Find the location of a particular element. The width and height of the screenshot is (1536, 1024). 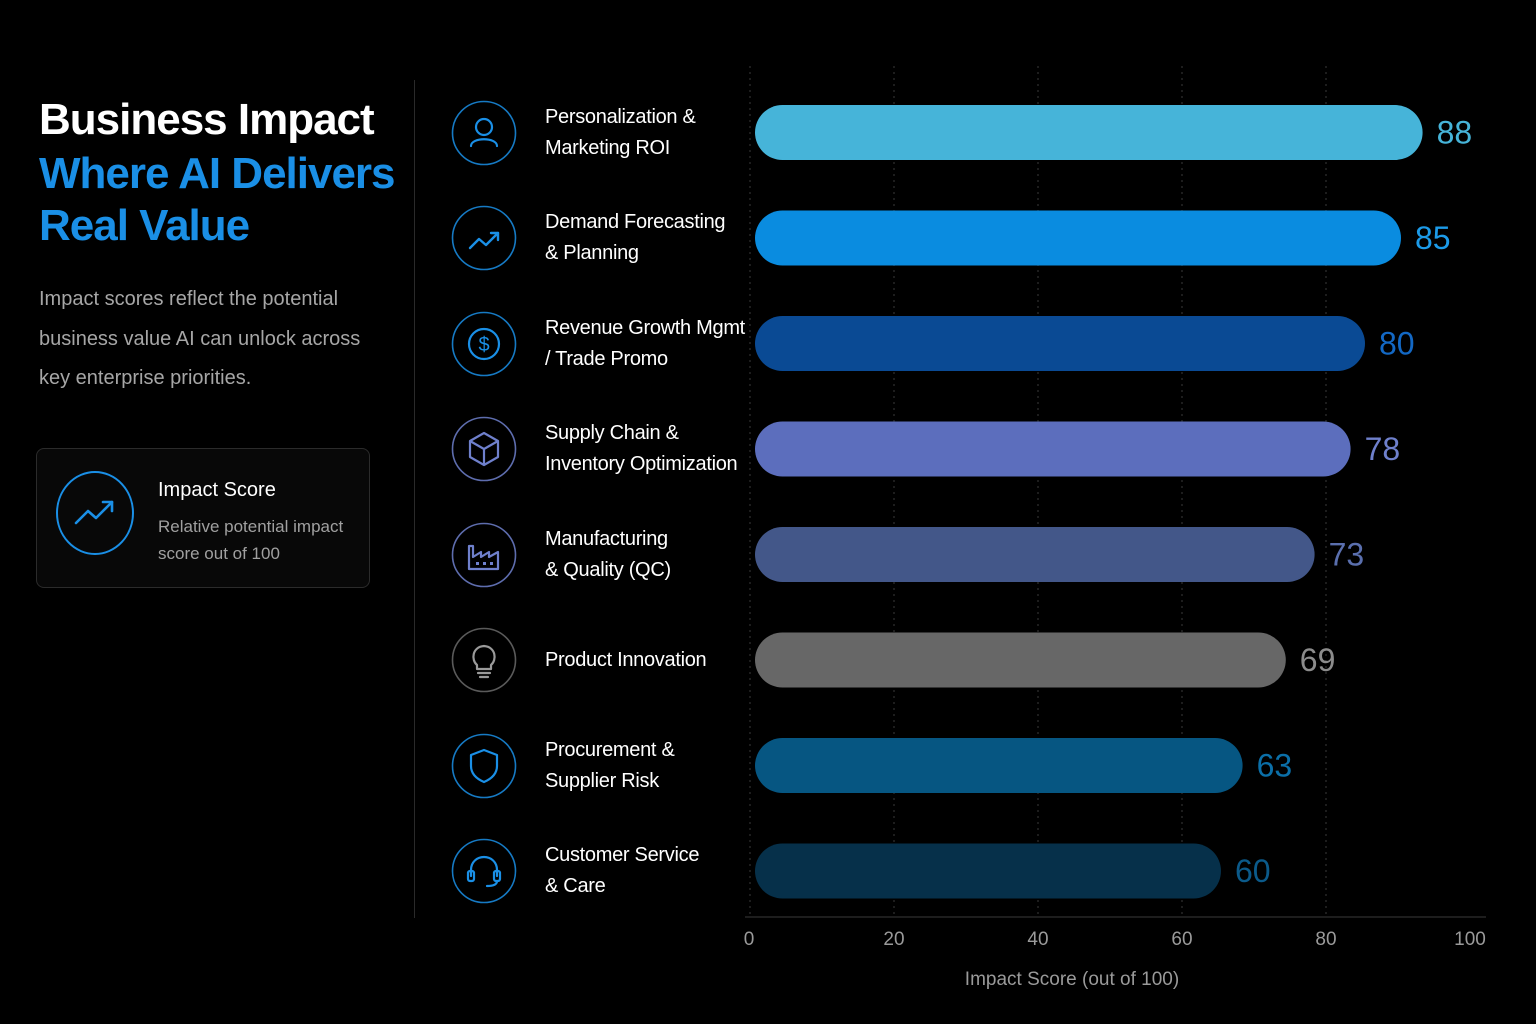

dollar-icon: $ is located at coordinates (484, 344).